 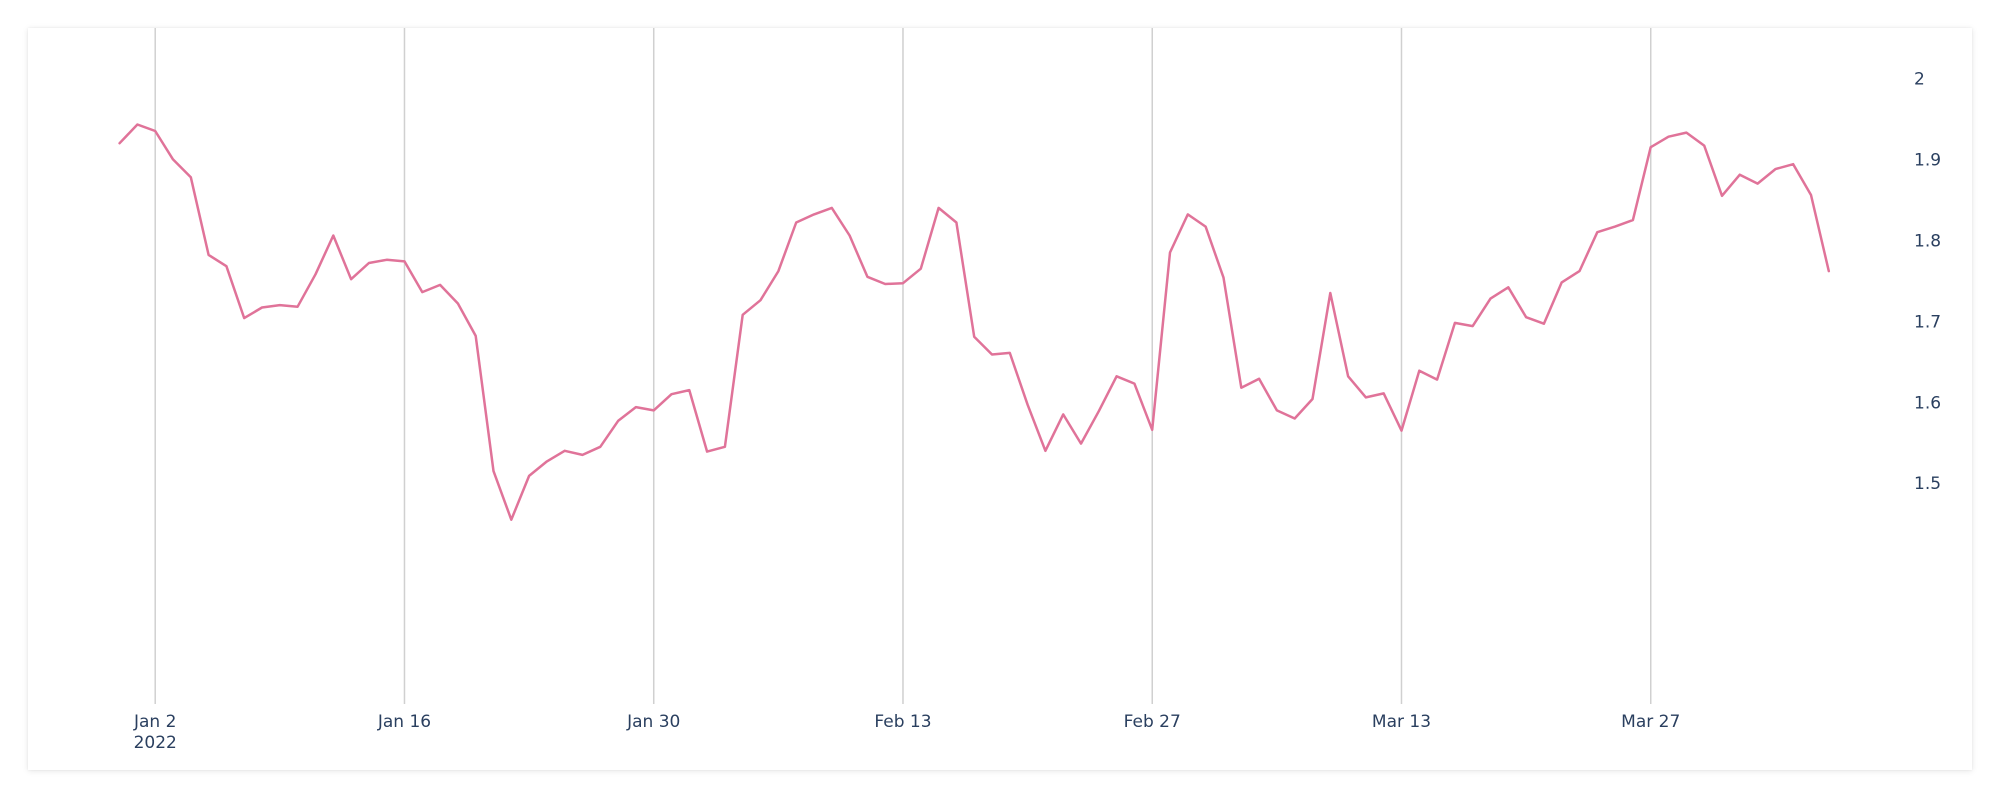 I want to click on x-tick-label: Mar 27, so click(x=1650, y=722).